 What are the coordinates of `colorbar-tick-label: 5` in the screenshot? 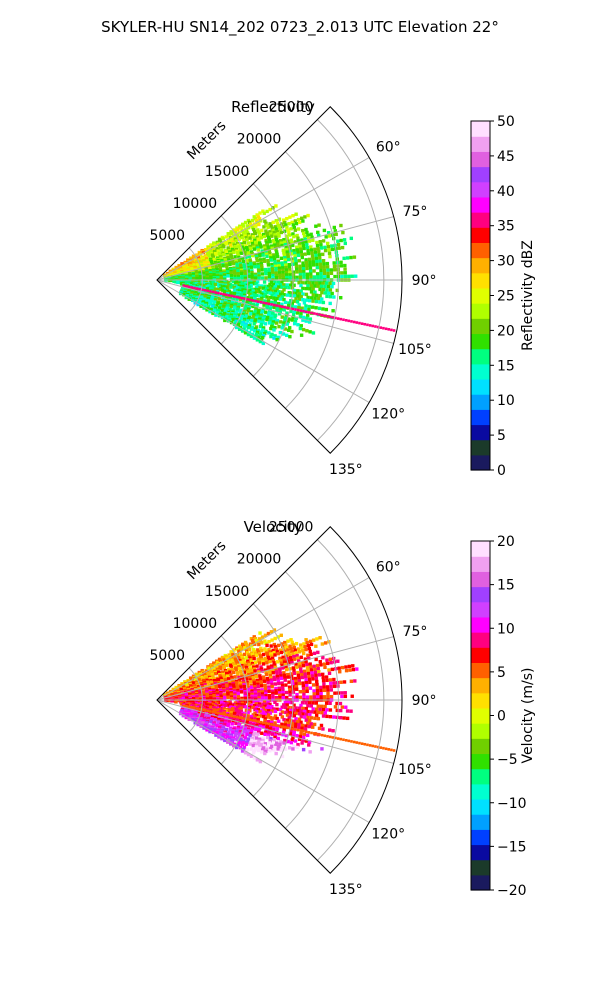 It's located at (501, 673).